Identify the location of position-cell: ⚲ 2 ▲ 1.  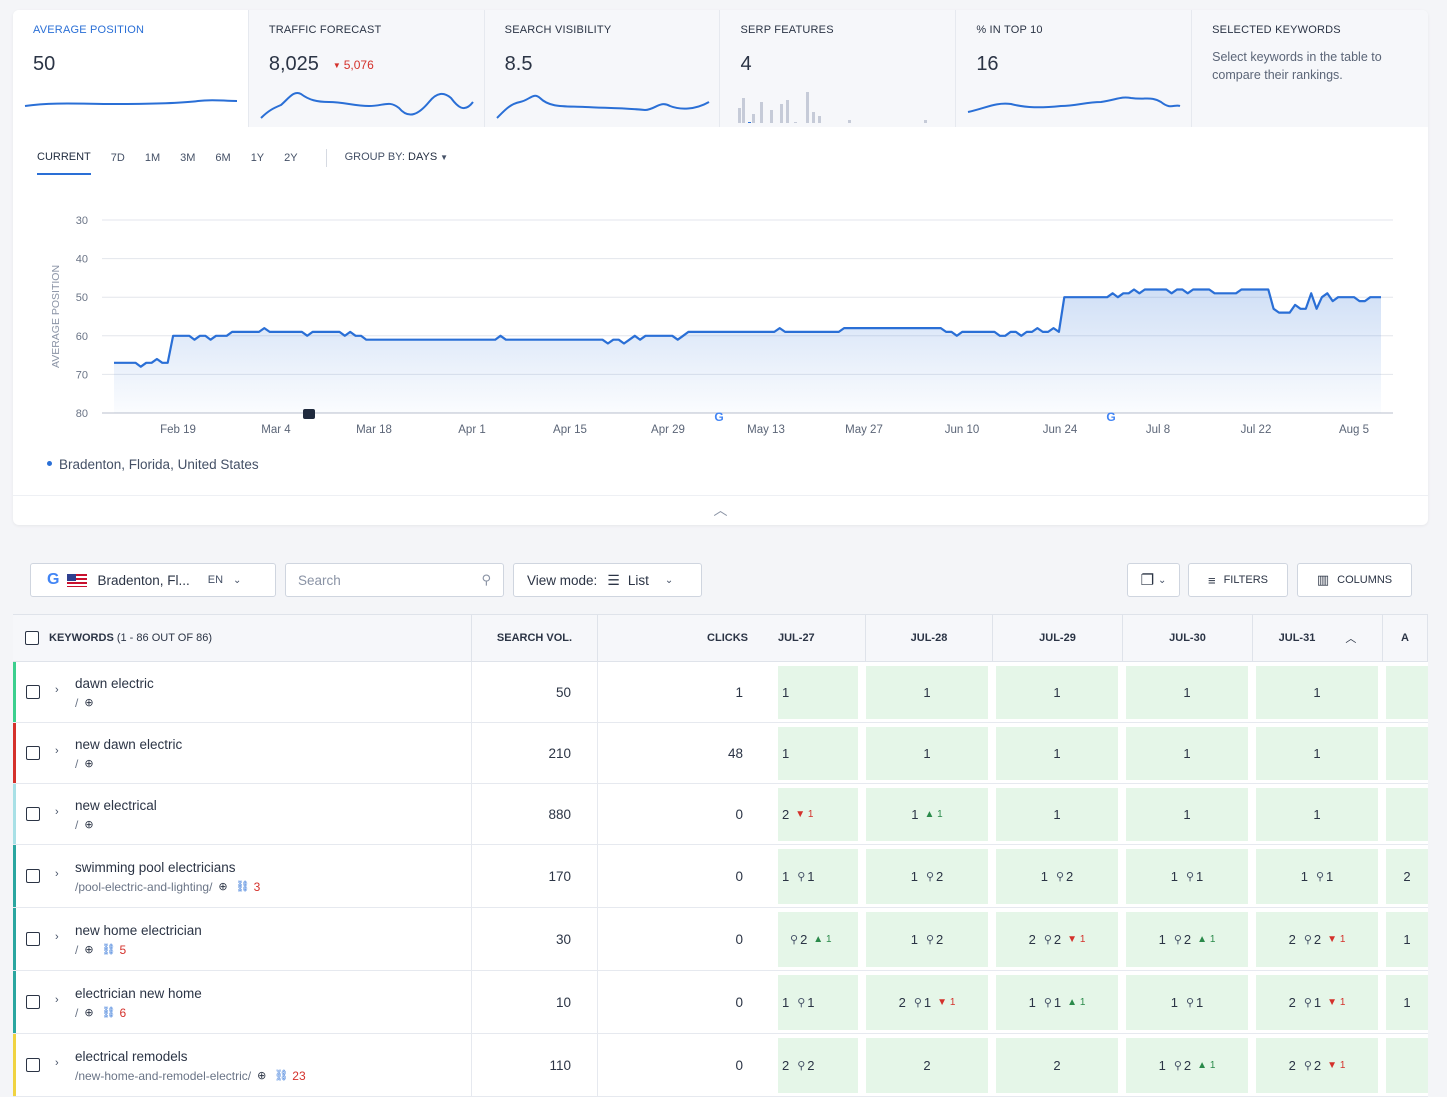
(818, 939).